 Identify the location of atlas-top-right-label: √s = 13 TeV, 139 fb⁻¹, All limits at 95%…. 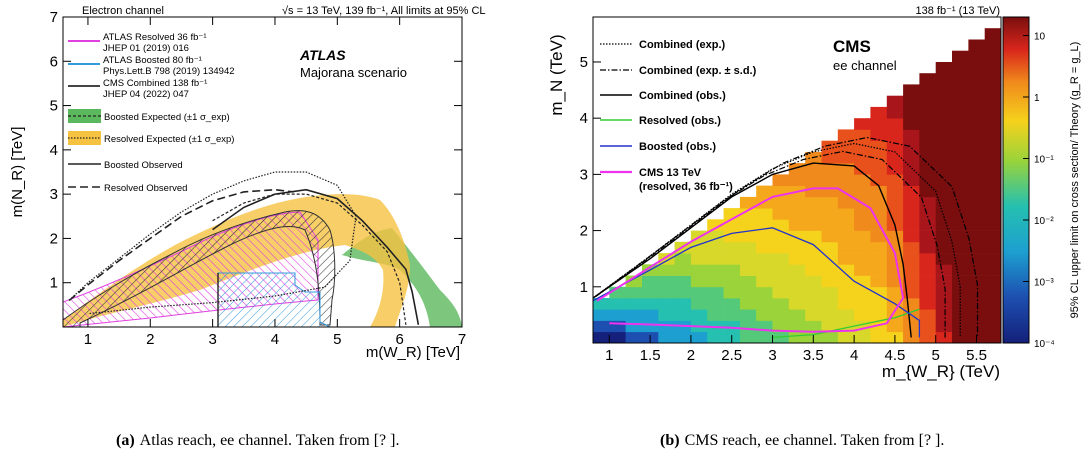
(384, 11).